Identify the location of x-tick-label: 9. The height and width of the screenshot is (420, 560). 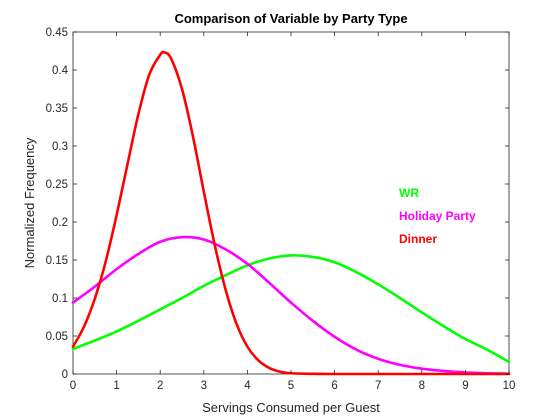
(465, 386).